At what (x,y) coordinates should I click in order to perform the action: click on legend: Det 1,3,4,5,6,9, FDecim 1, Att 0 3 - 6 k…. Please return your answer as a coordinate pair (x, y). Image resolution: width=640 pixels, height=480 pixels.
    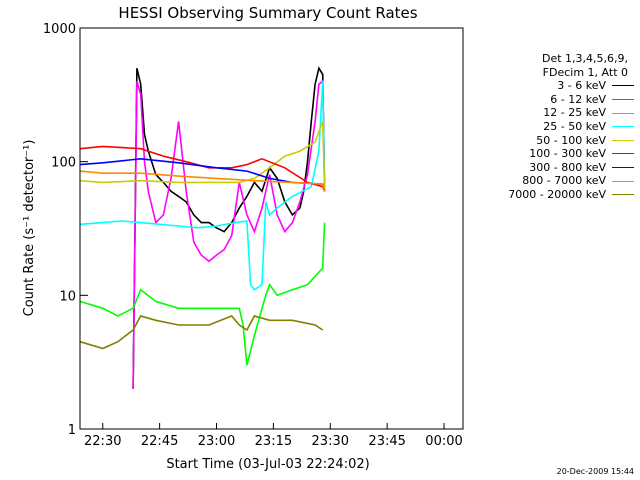
    Looking at the image, I should click on (558, 127).